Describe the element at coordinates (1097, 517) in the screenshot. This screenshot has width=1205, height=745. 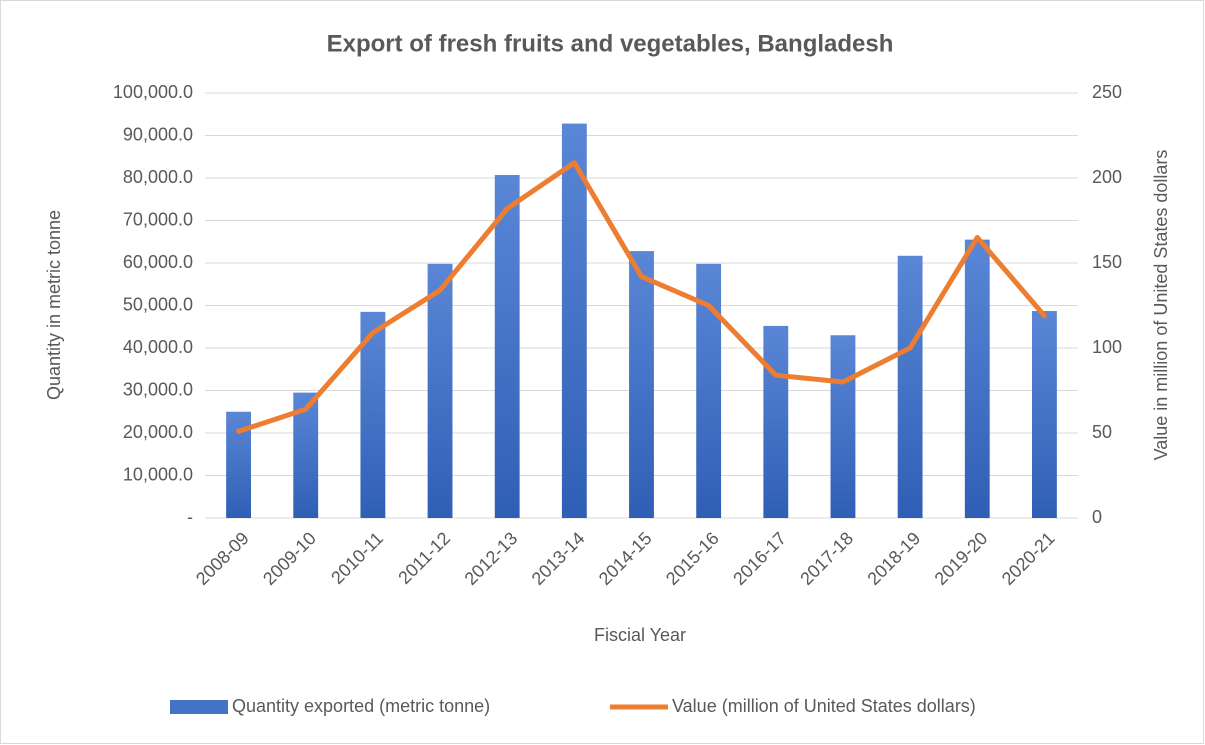
I see `y2-tick-label: 0` at that location.